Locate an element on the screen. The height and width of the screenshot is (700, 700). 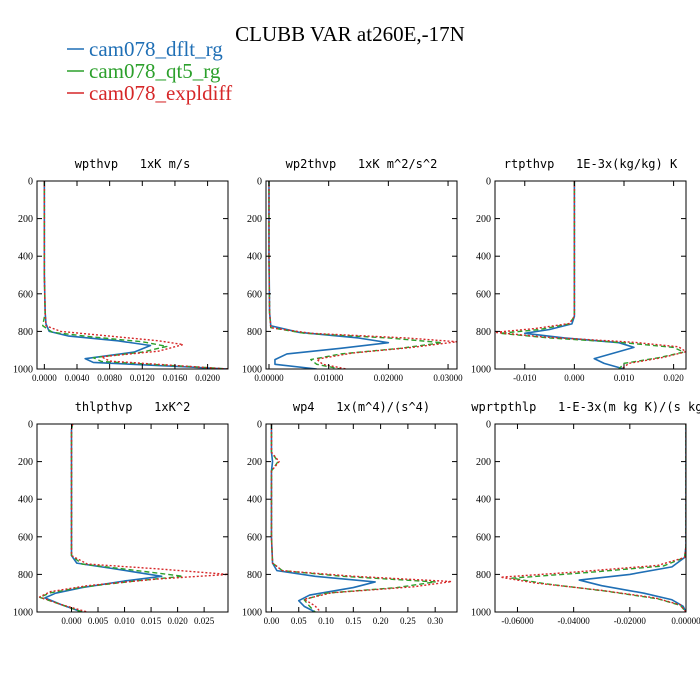
x-tick-label: 0.025 is located at coordinates (204, 621).